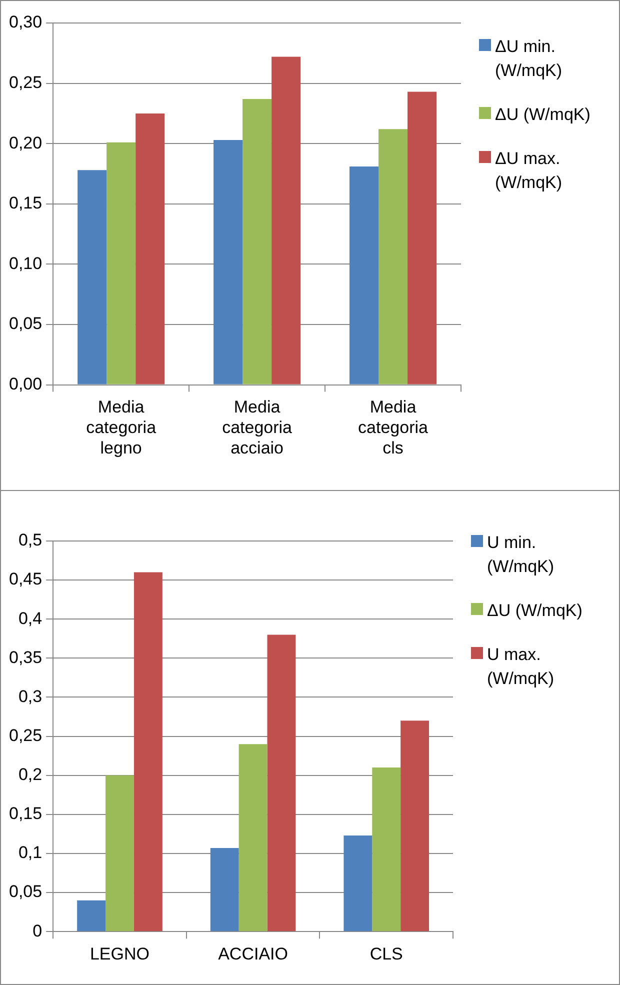 Image resolution: width=620 pixels, height=985 pixels. Describe the element at coordinates (30, 852) in the screenshot. I see `y-tick-label: 0,1` at that location.